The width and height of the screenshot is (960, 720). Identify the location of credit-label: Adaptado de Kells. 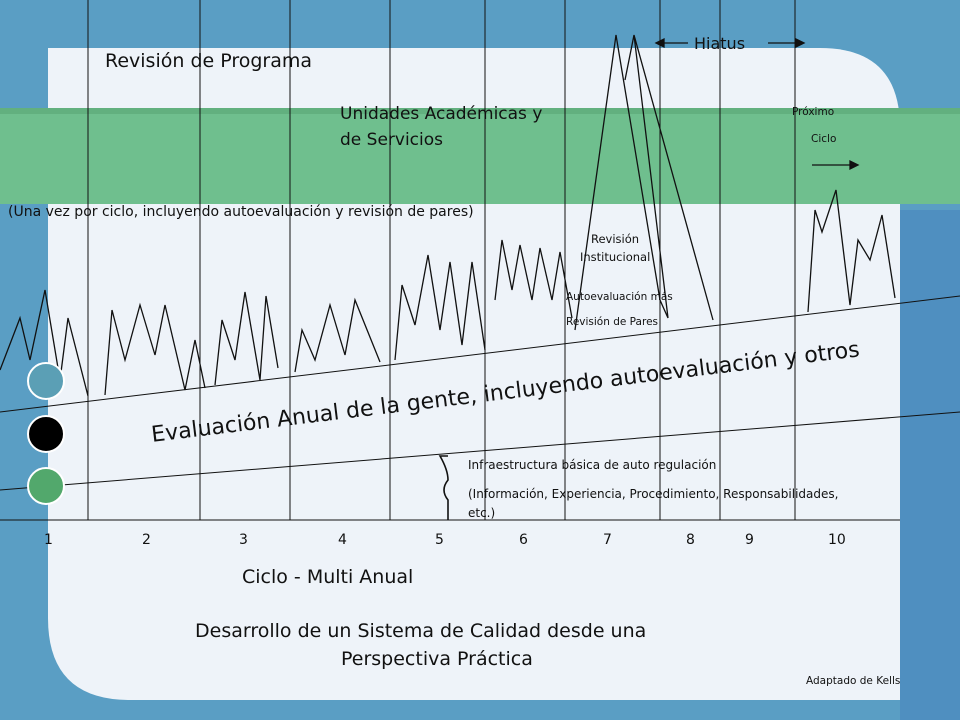
(853, 681).